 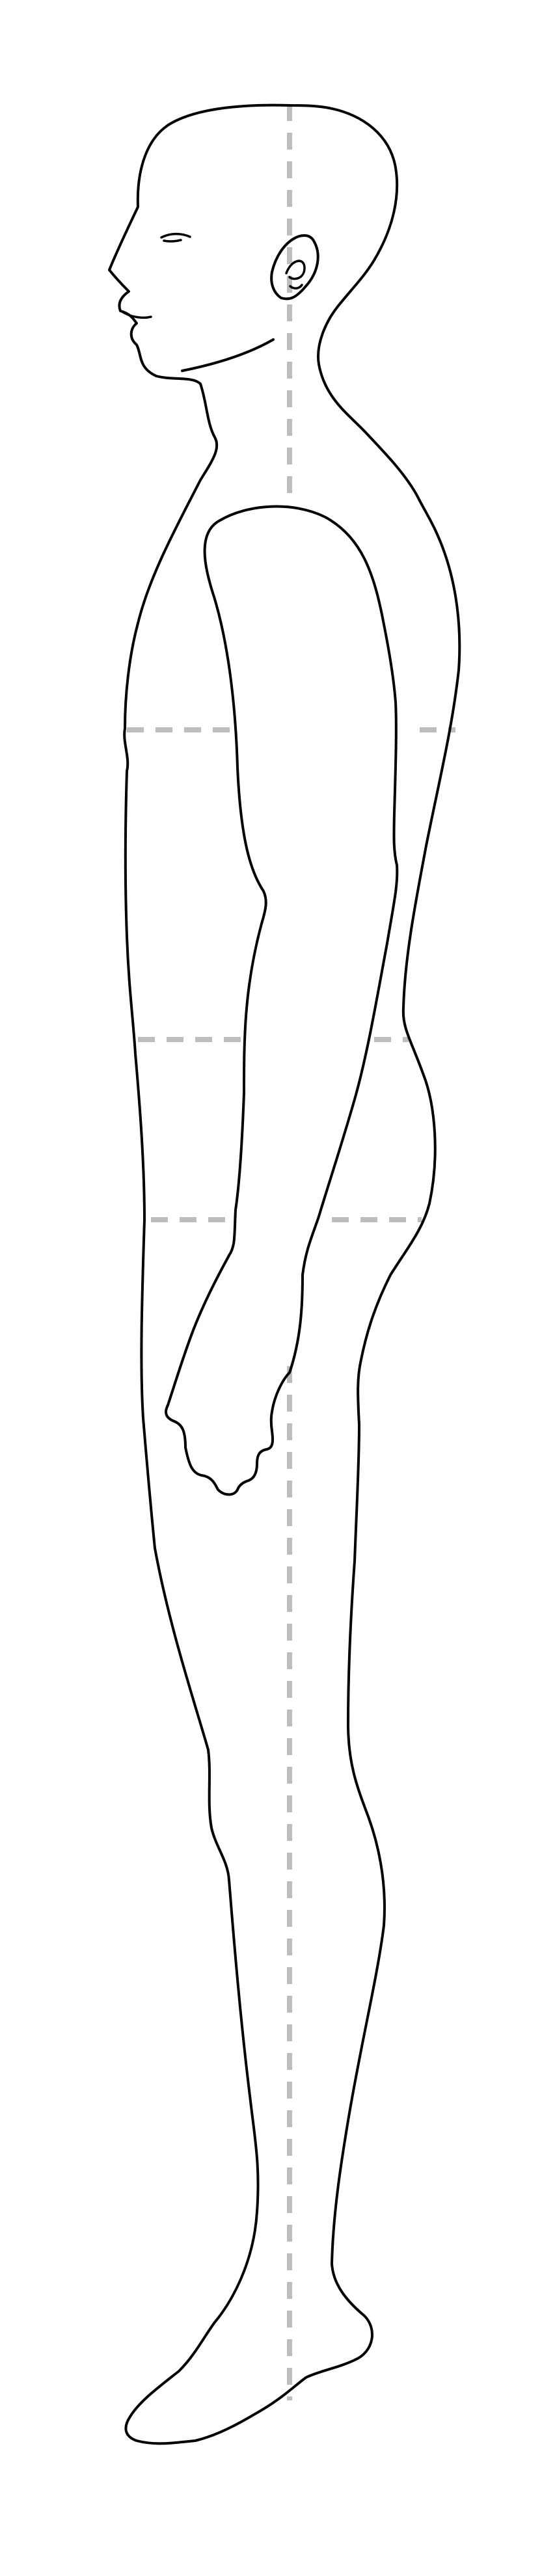 I want to click on eyelash-detail, so click(x=172, y=241).